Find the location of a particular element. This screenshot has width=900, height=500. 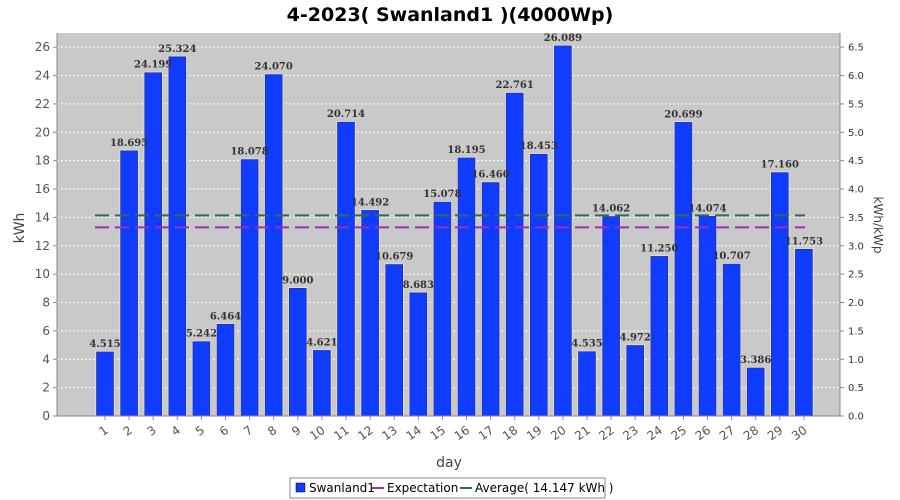

legend-swatch-swanland1 is located at coordinates (300, 487).